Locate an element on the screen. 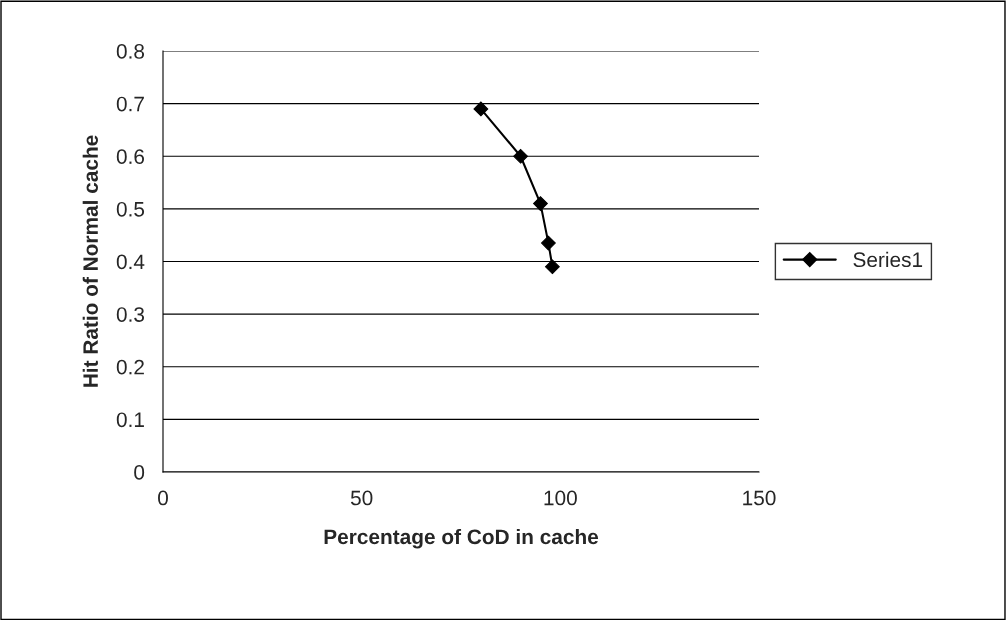 The width and height of the screenshot is (1007, 620). y-tick-label: 0.1 is located at coordinates (130, 420).